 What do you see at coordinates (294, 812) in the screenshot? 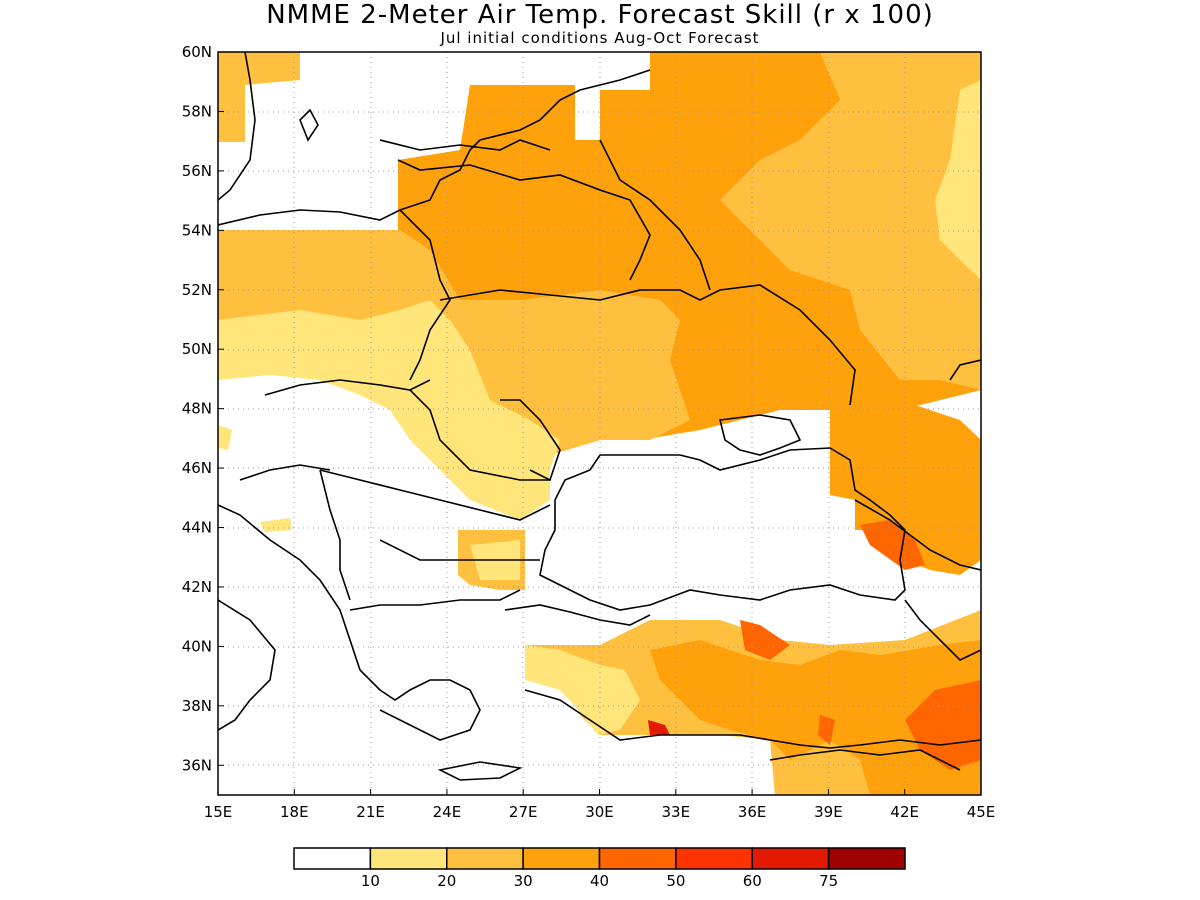
I see `lon-tick-label: 18E` at bounding box center [294, 812].